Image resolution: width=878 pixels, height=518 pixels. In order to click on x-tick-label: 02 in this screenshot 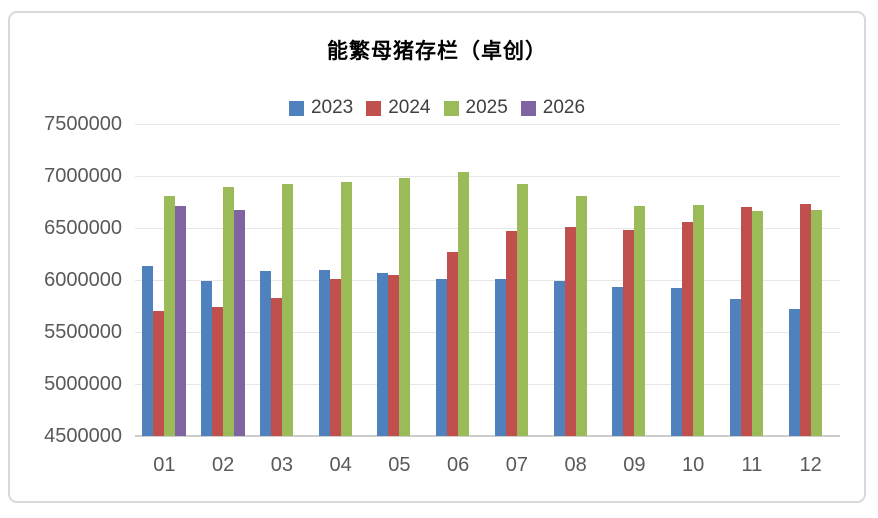, I will do `click(223, 465)`.